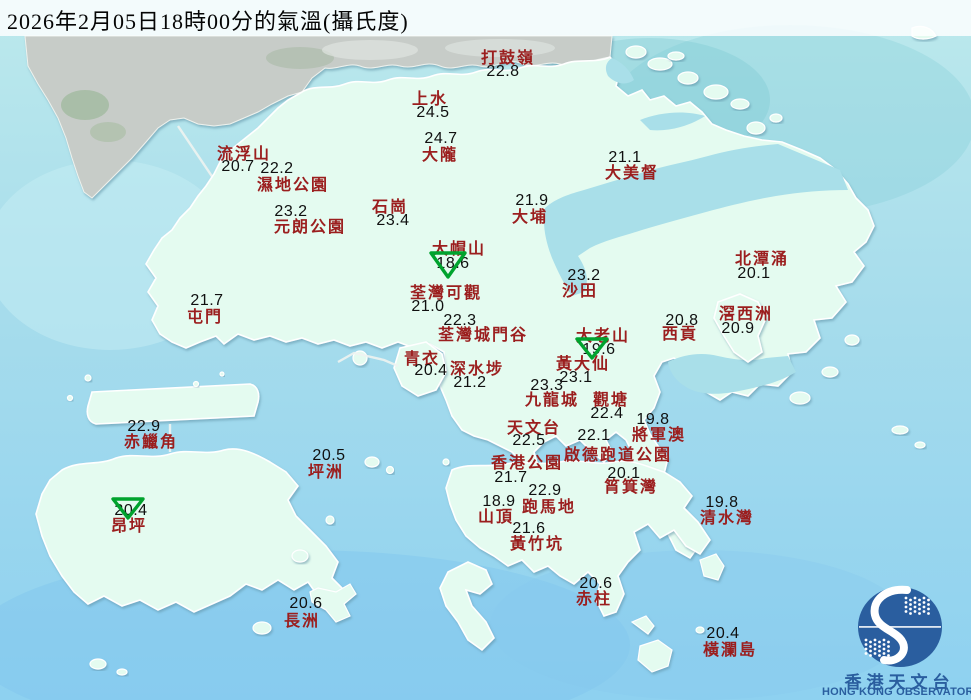 This screenshot has height=700, width=971. What do you see at coordinates (238, 166) in the screenshot?
I see `station-temperature-label: 20.7` at bounding box center [238, 166].